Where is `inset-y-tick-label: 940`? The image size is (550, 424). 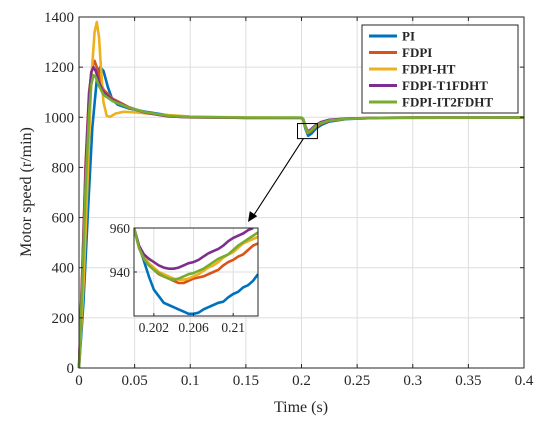
inset-y-tick-label: 940 is located at coordinates (120, 272).